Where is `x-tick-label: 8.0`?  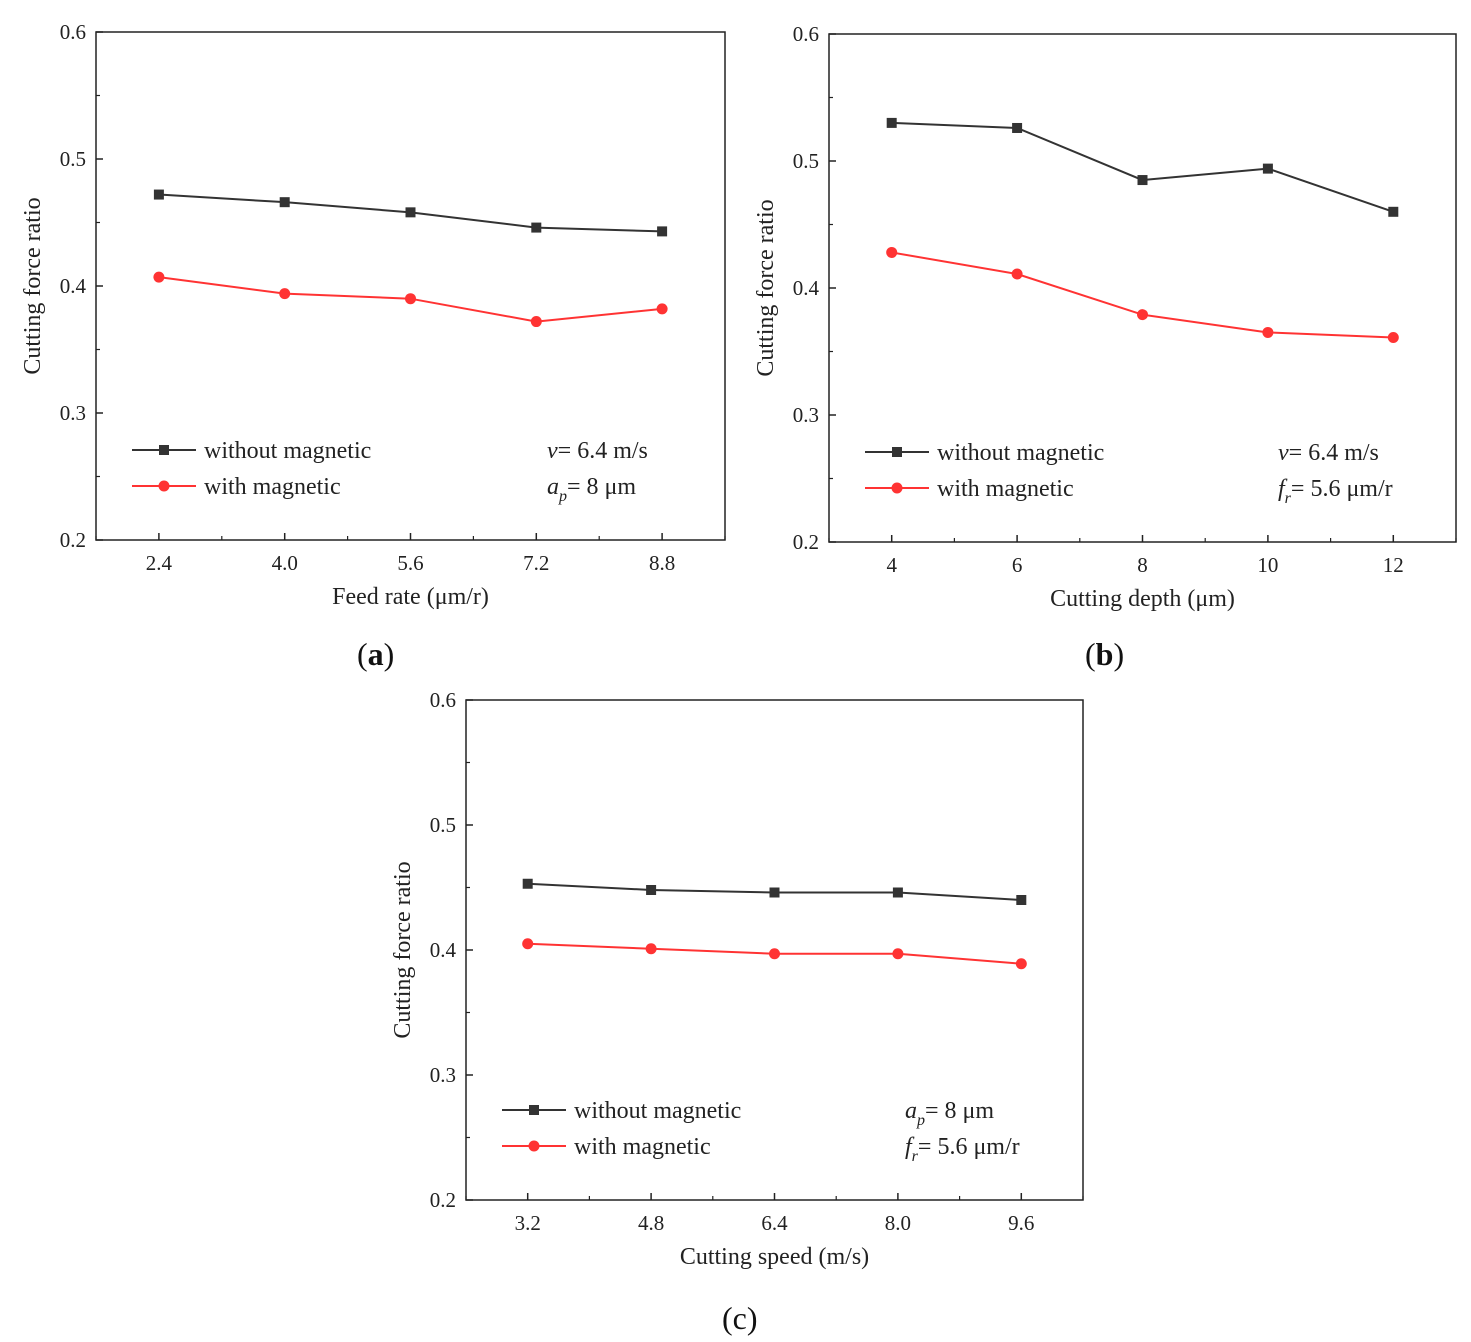
x-tick-label: 8.0 is located at coordinates (898, 1223).